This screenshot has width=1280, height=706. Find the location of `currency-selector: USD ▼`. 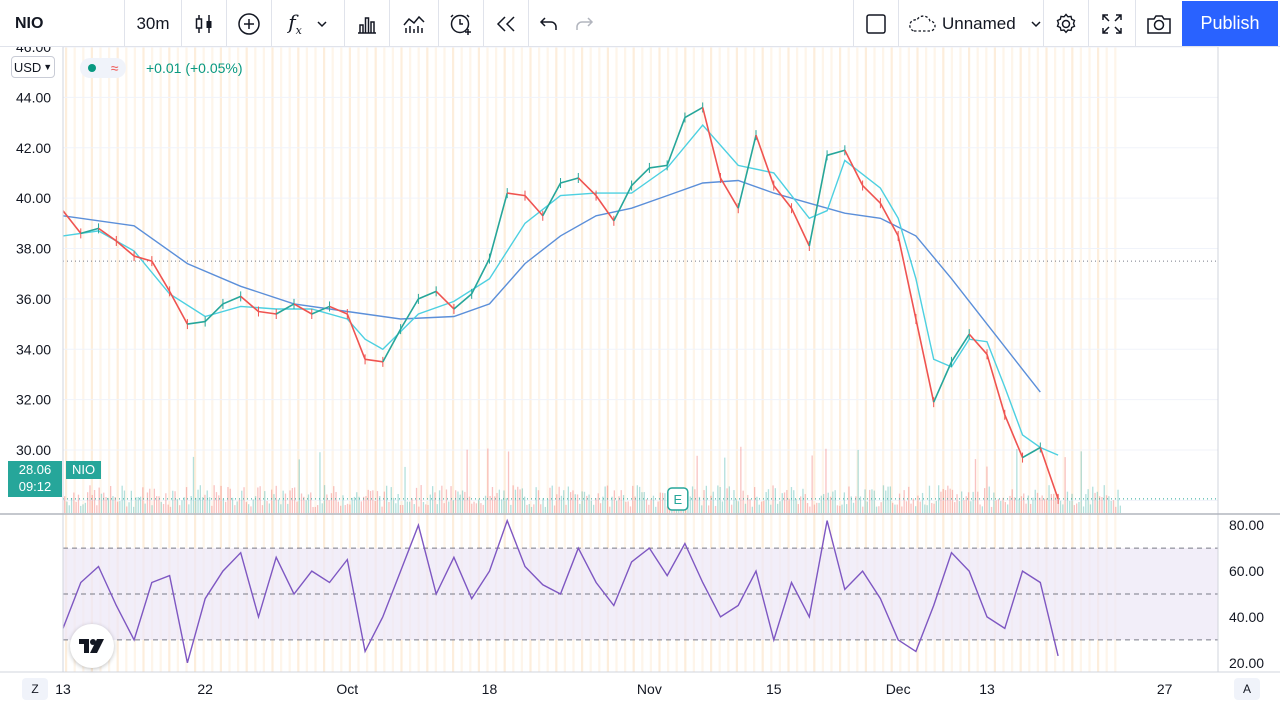

currency-selector: USD ▼ is located at coordinates (33, 67).